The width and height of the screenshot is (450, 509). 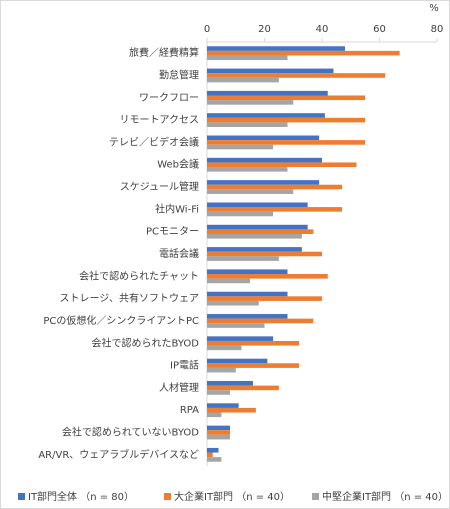 What do you see at coordinates (177, 208) in the screenshot?
I see `y-tick-label: 社内Wi-Fi` at bounding box center [177, 208].